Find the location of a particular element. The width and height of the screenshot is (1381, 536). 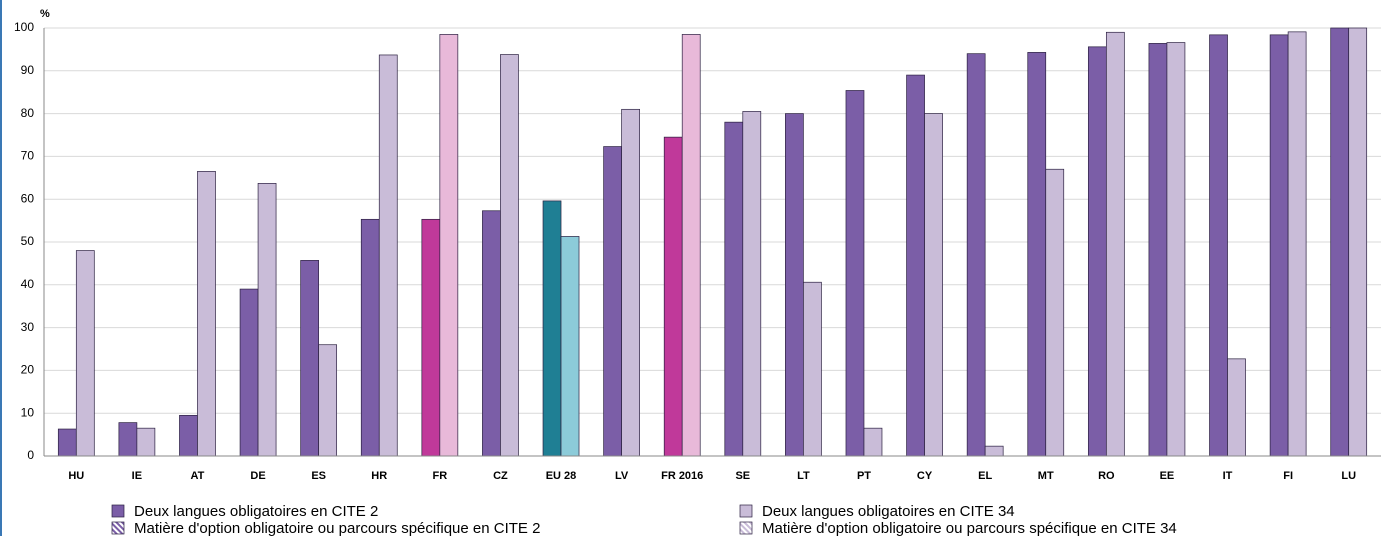

x-tick-label: IT is located at coordinates (1228, 476).